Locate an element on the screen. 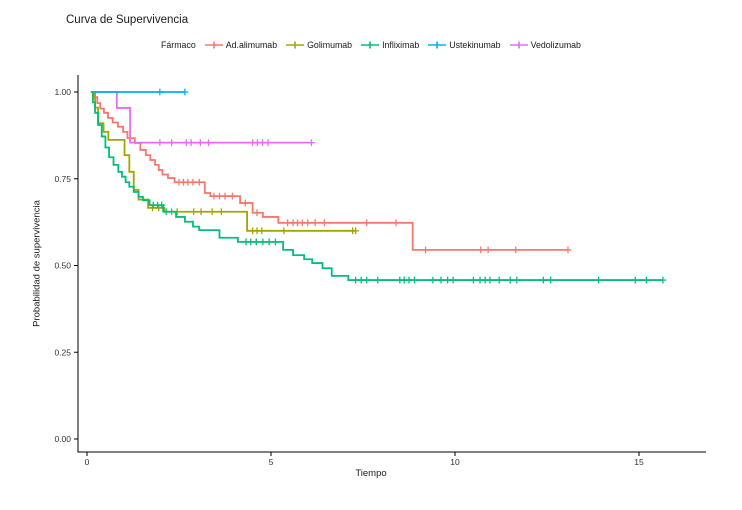 The image size is (742, 510). legend-entry-ad.alimumab: Ad.alimumab is located at coordinates (241, 45).